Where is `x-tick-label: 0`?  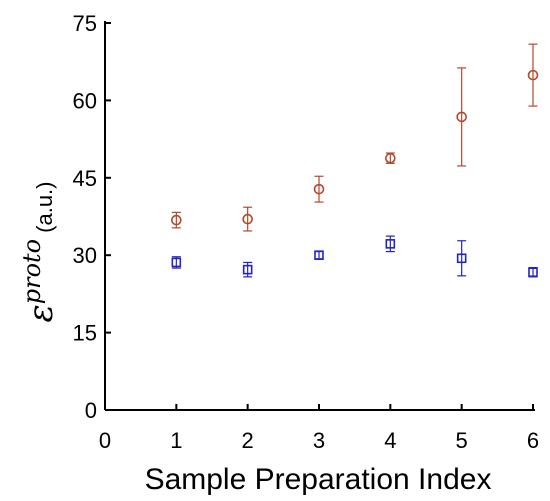 x-tick-label: 0 is located at coordinates (105, 440).